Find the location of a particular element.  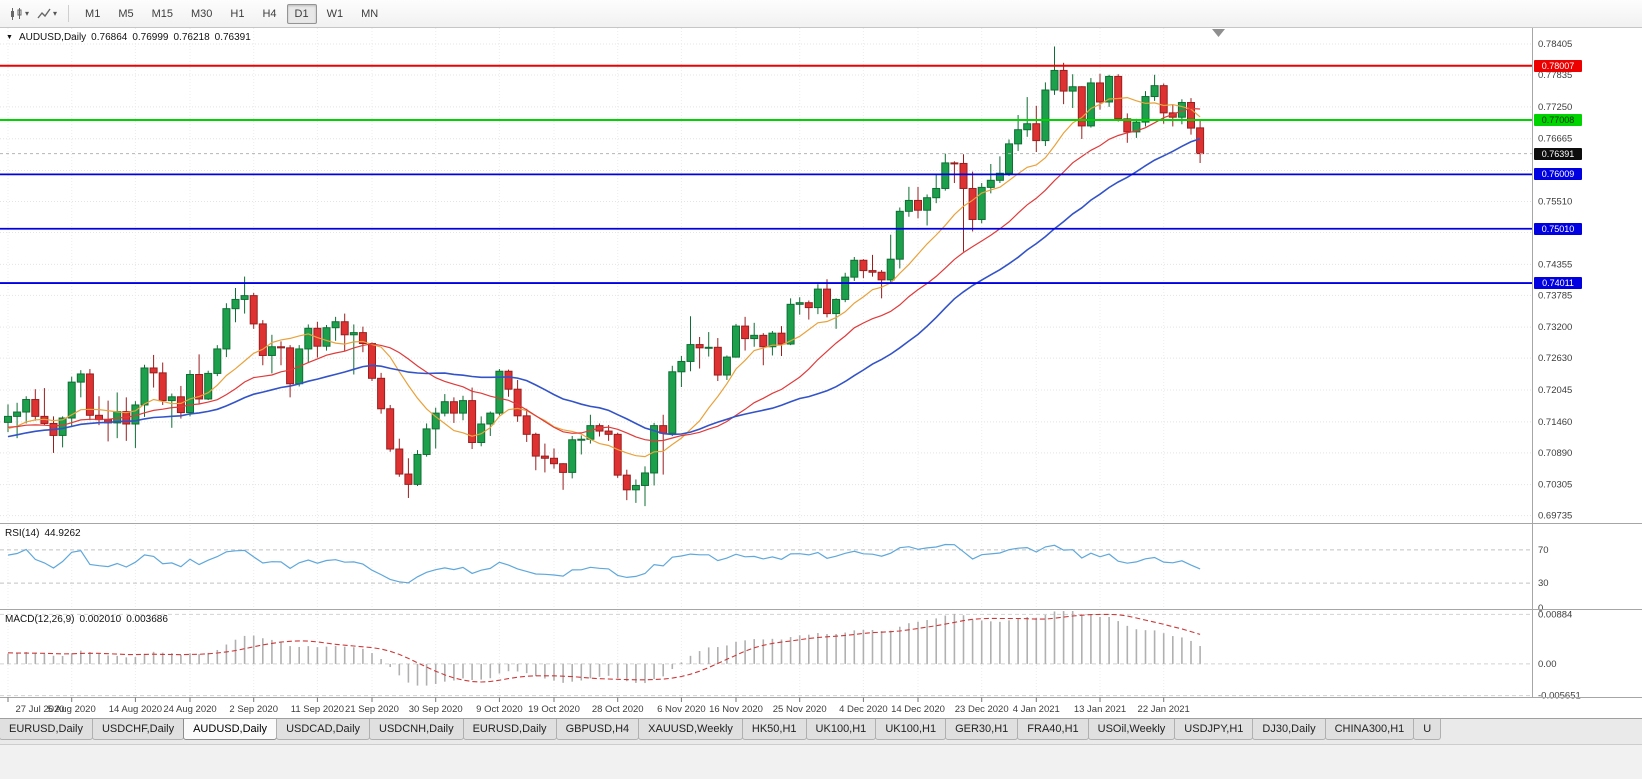

indicators-button: ▾ is located at coordinates (47, 14).